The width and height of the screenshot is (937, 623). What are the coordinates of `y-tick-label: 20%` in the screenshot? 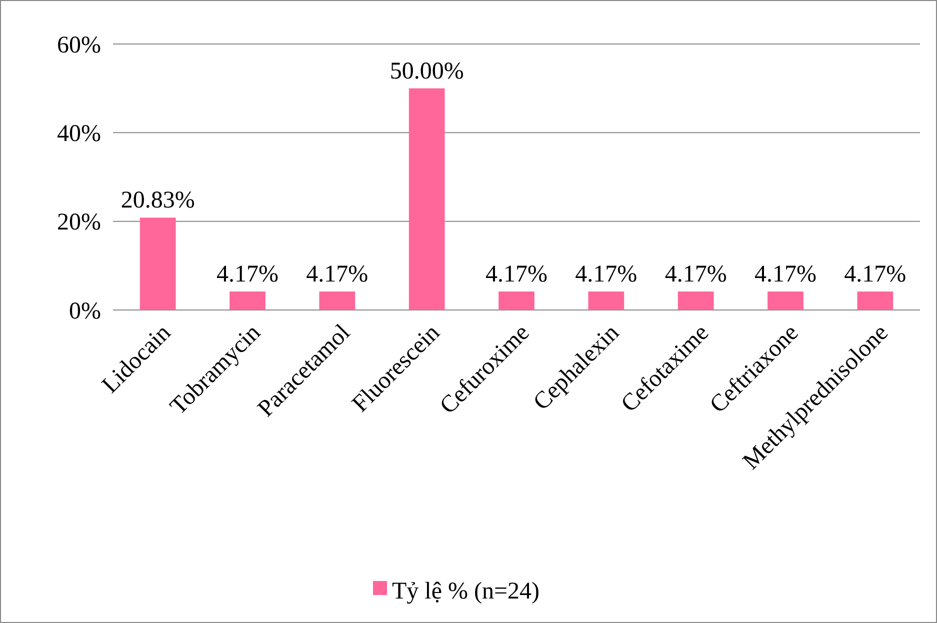 It's located at (79, 223).